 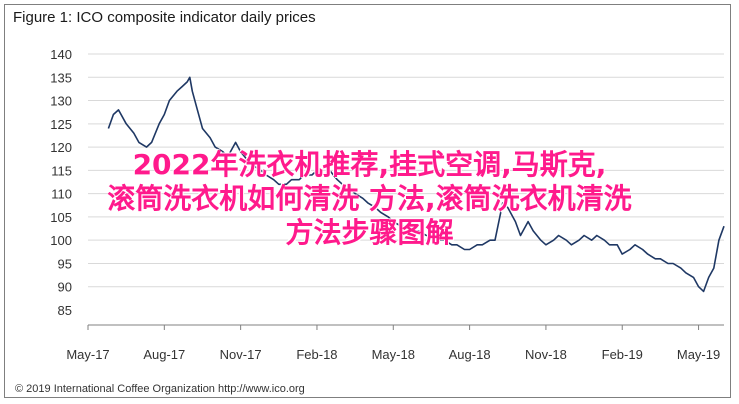 What do you see at coordinates (61, 217) in the screenshot?
I see `y-tick-label: 105` at bounding box center [61, 217].